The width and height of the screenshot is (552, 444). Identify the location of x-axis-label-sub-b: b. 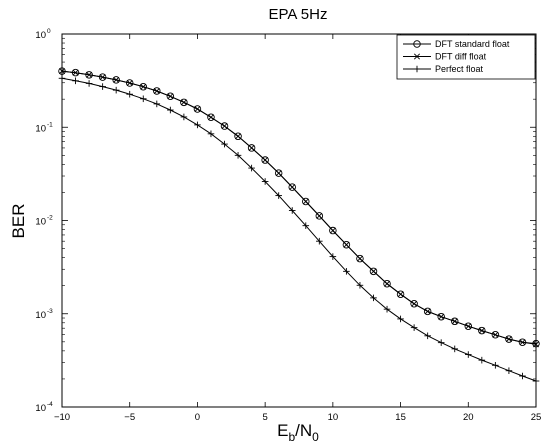
(291, 437).